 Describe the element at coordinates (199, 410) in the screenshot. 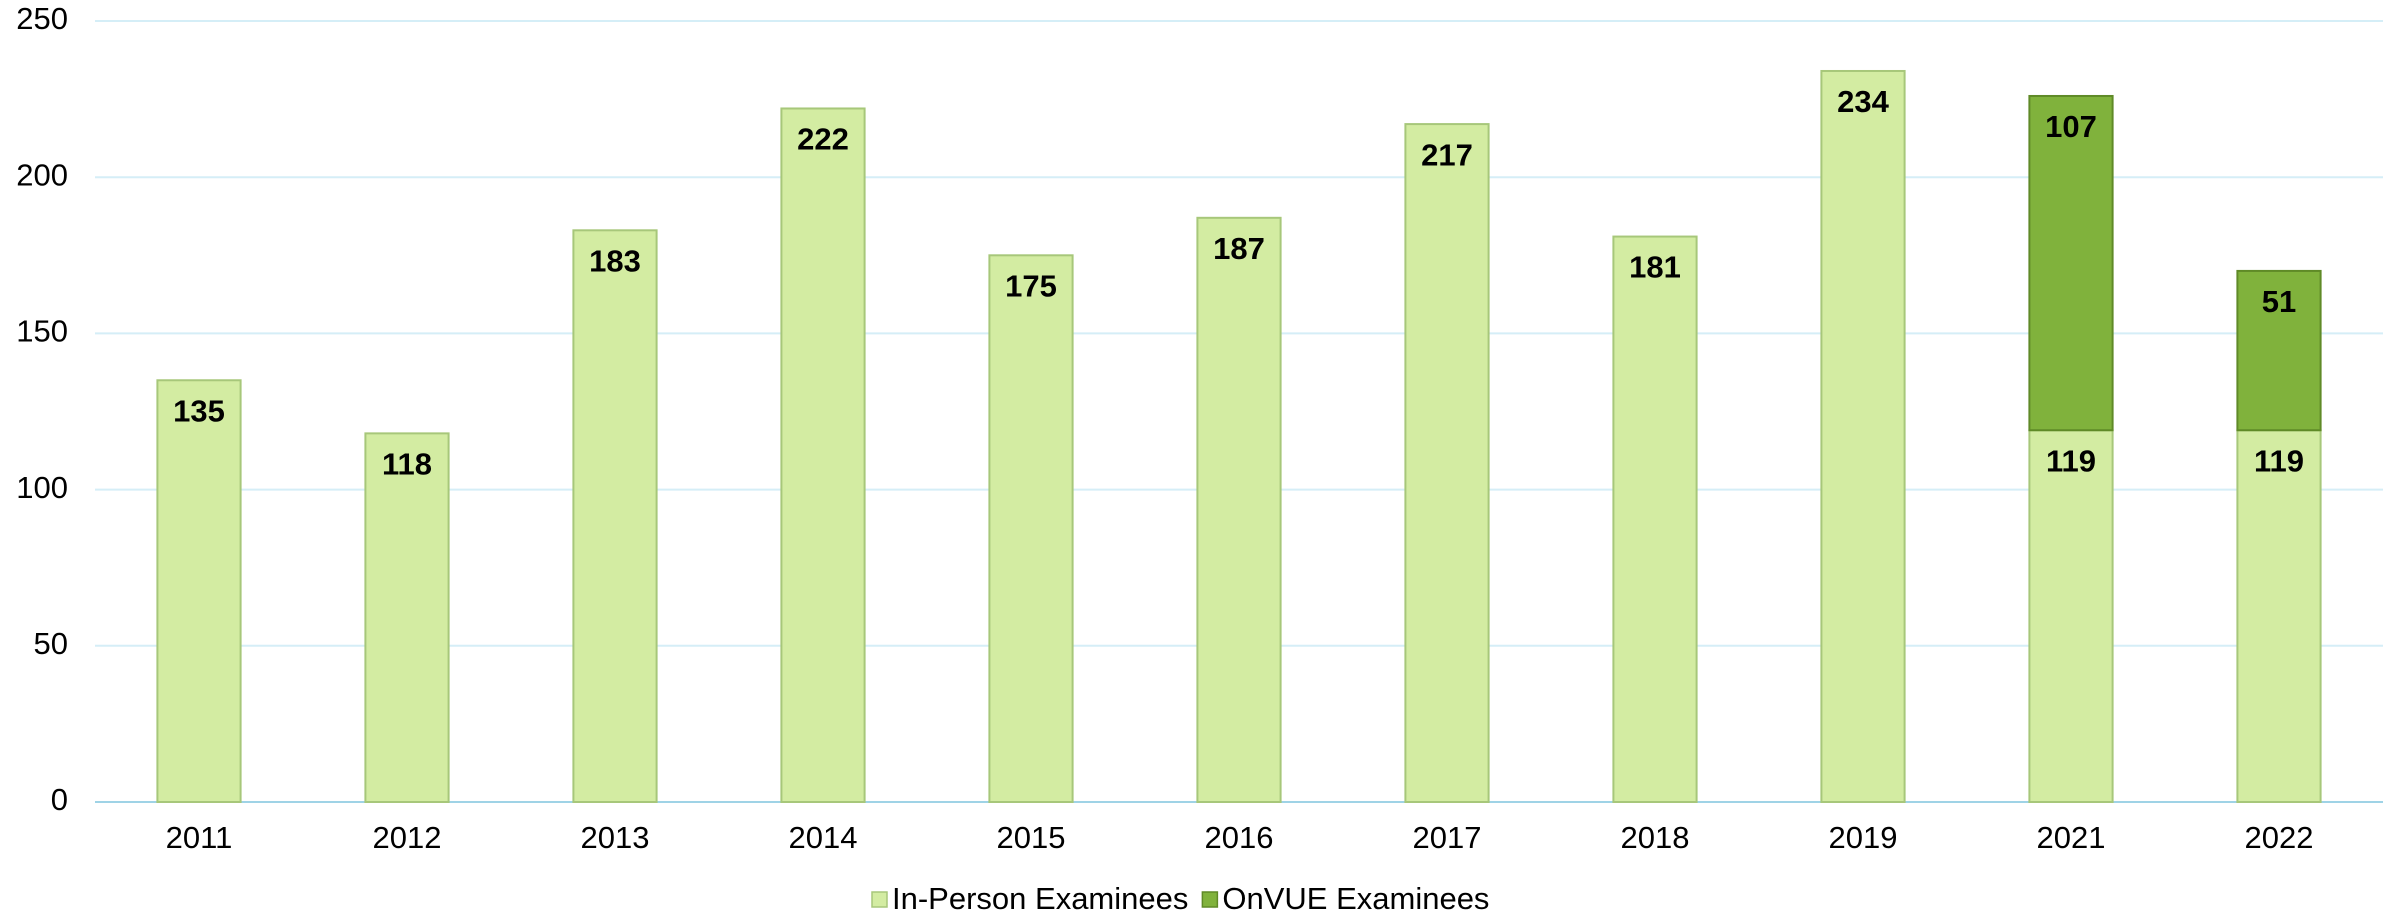

I see `data-label: 135` at that location.